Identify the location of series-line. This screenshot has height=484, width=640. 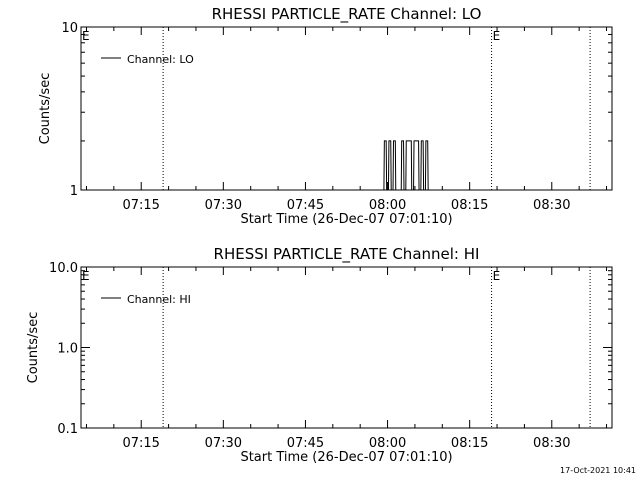
(346, 165).